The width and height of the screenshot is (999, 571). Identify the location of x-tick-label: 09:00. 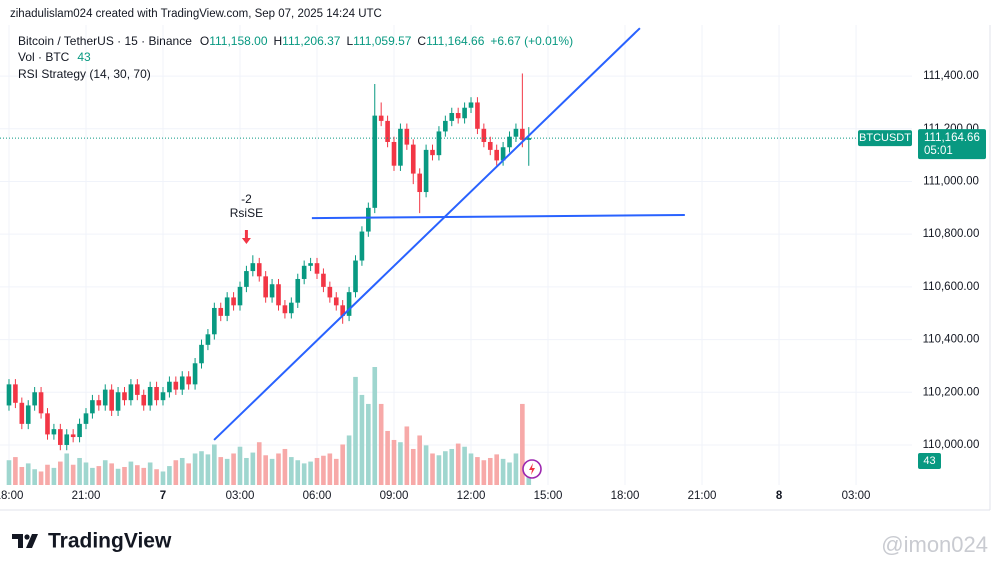
(394, 496).